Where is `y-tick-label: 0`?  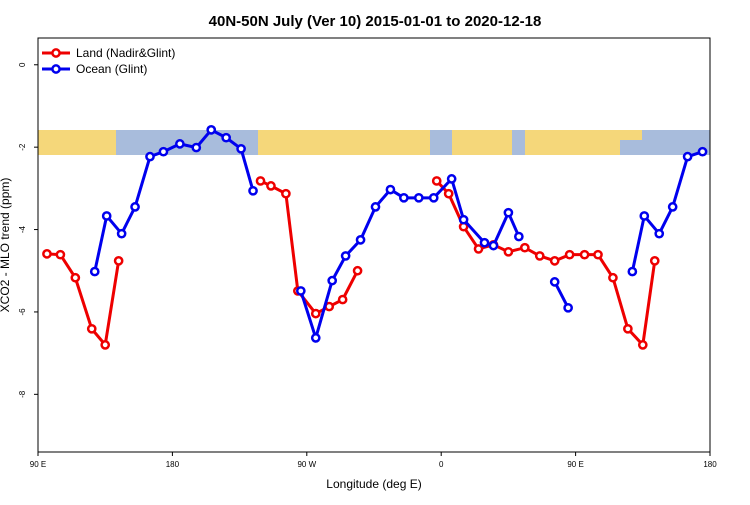
y-tick-label: 0 is located at coordinates (22, 64).